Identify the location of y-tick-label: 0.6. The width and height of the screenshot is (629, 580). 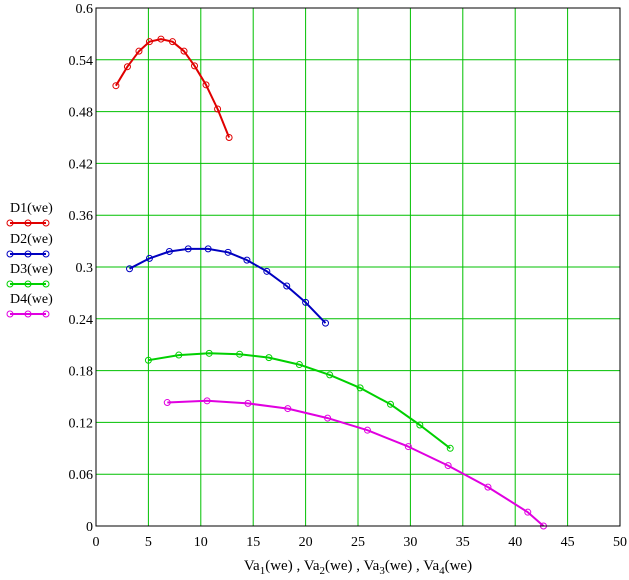
(85, 9).